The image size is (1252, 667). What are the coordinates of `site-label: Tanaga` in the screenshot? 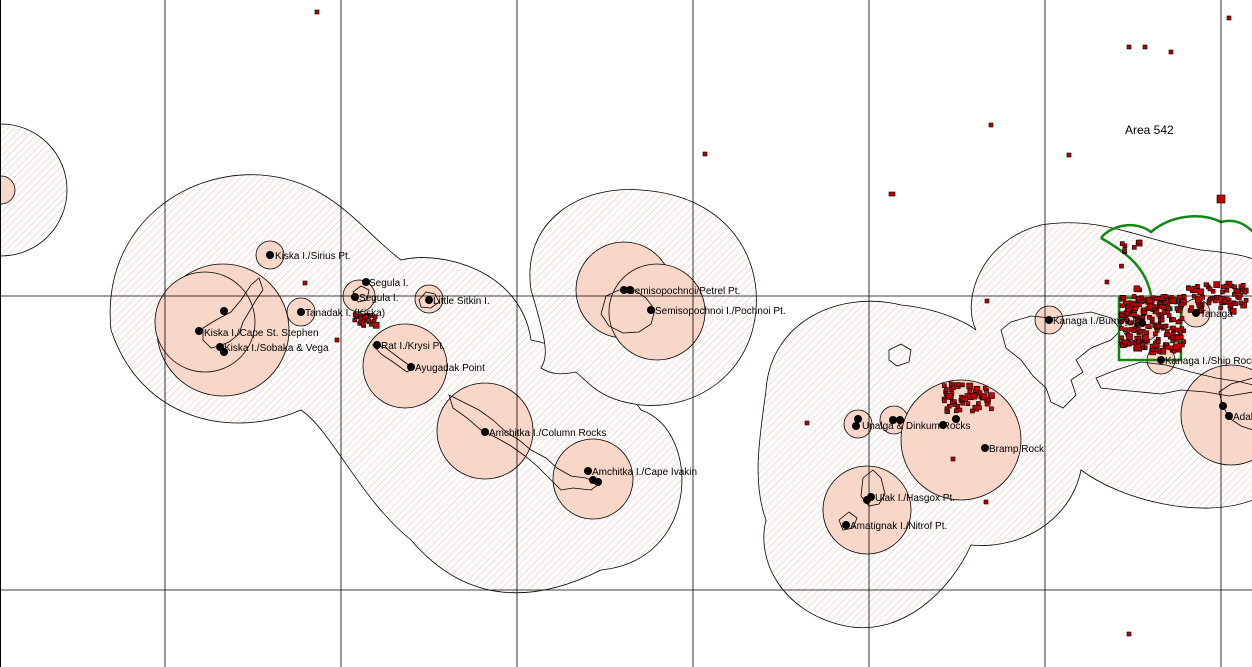 It's located at (1216, 314).